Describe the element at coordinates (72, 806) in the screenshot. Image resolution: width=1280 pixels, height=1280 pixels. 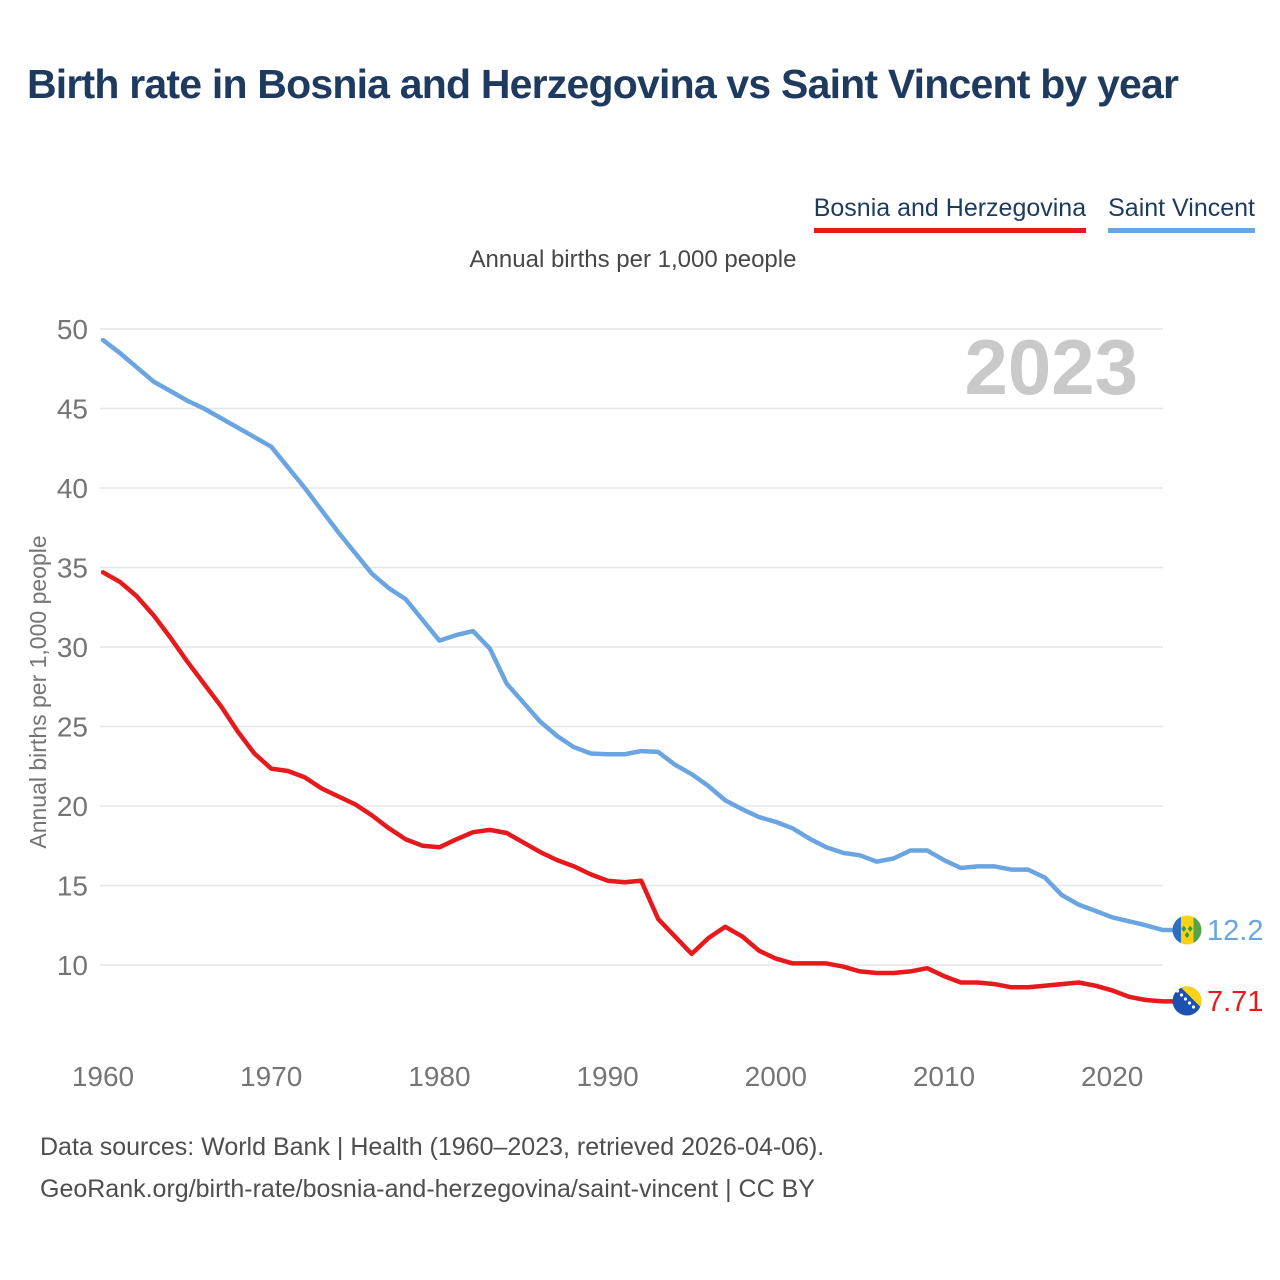
I see `y-tick-label: 20` at that location.